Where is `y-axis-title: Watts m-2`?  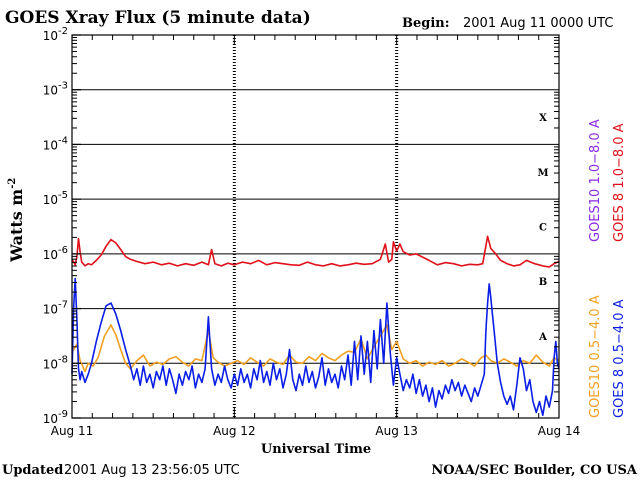 y-axis-title: Watts m-2 is located at coordinates (16, 220).